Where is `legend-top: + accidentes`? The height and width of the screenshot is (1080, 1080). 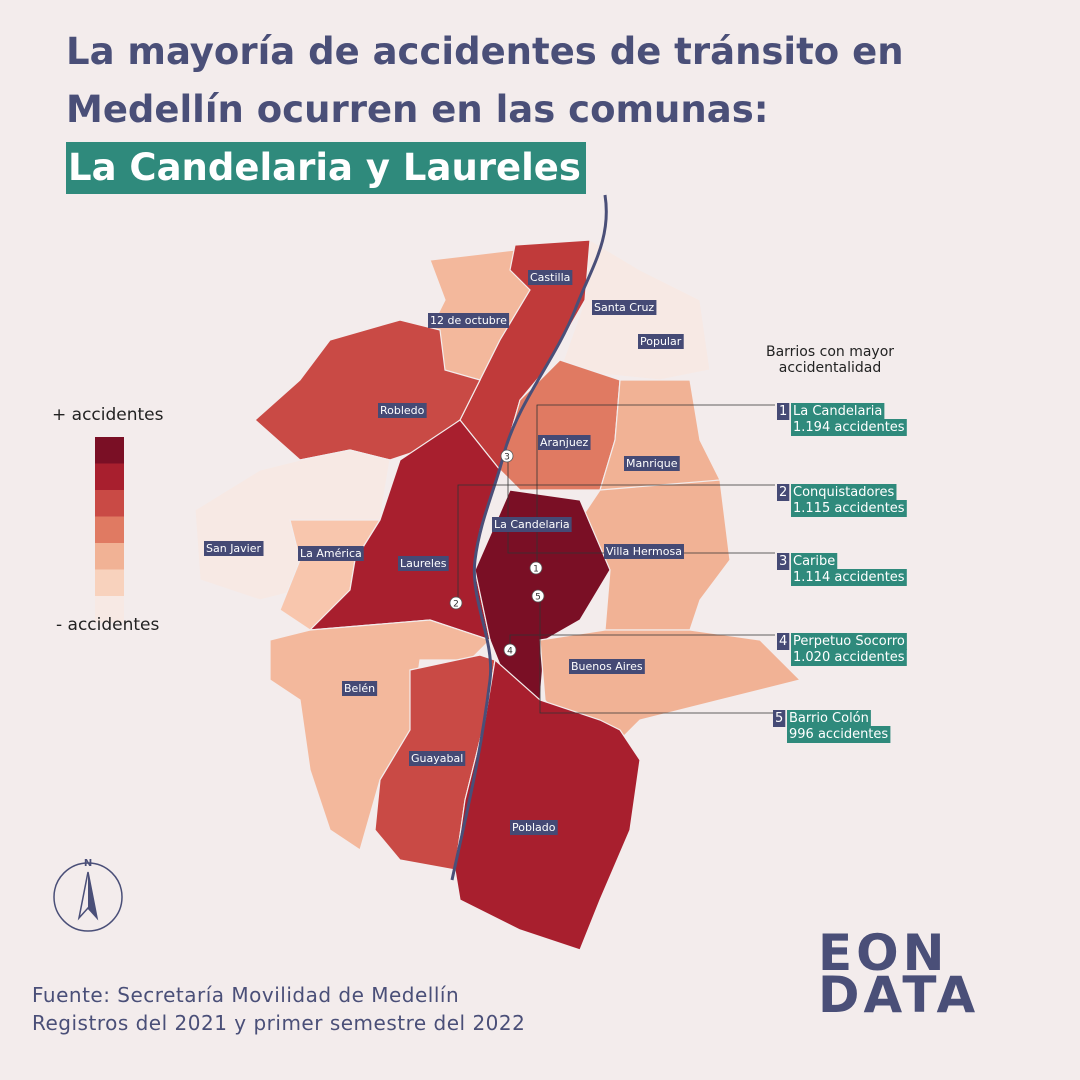 legend-top: + accidentes is located at coordinates (108, 415).